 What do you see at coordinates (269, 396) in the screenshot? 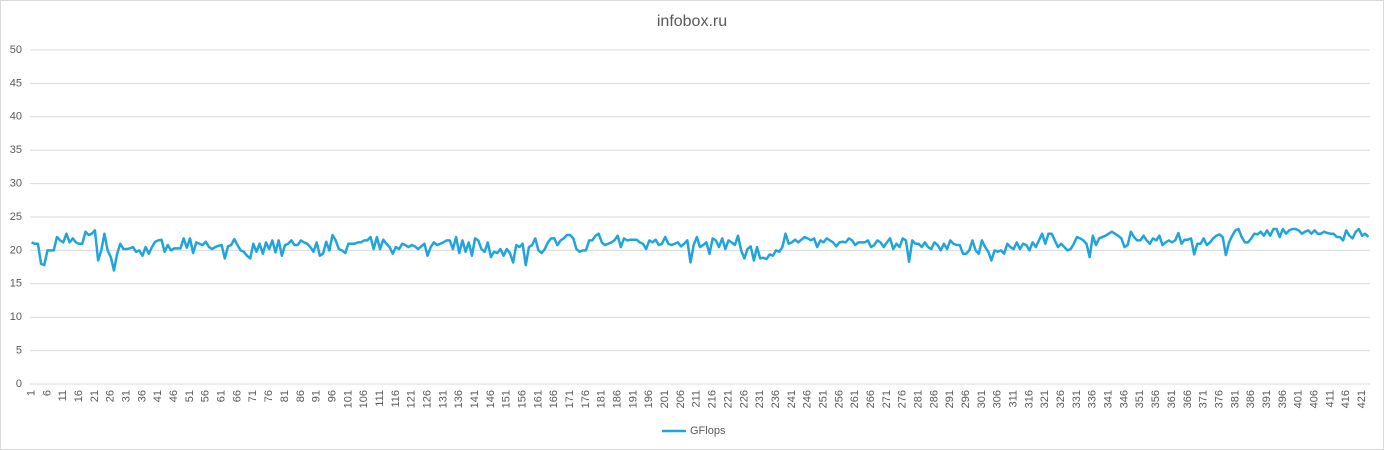
I see `x-tick-label: 76` at bounding box center [269, 396].